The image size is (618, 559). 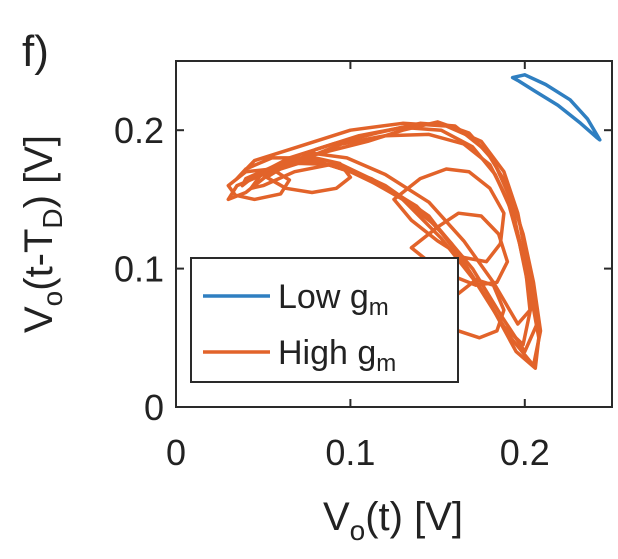 What do you see at coordinates (35, 51) in the screenshot?
I see `panel-label: f)` at bounding box center [35, 51].